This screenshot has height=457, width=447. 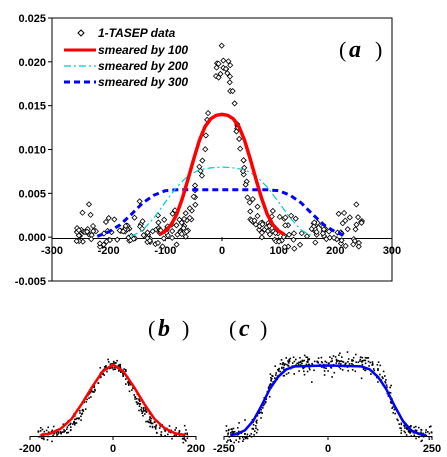 What do you see at coordinates (32, 151) in the screenshot?
I see `y-tick-label: 0.010` at bounding box center [32, 151].